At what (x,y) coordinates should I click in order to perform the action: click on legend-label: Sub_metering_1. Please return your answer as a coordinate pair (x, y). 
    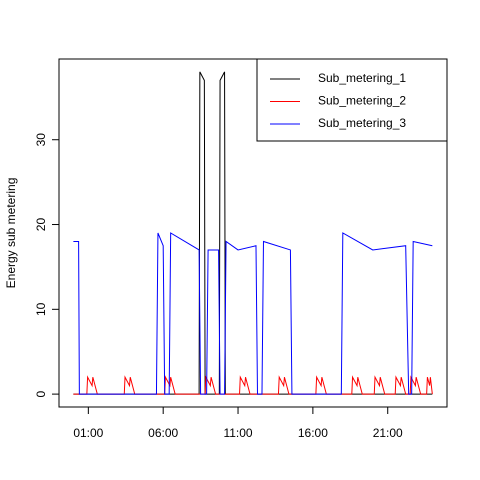
    Looking at the image, I should click on (362, 78).